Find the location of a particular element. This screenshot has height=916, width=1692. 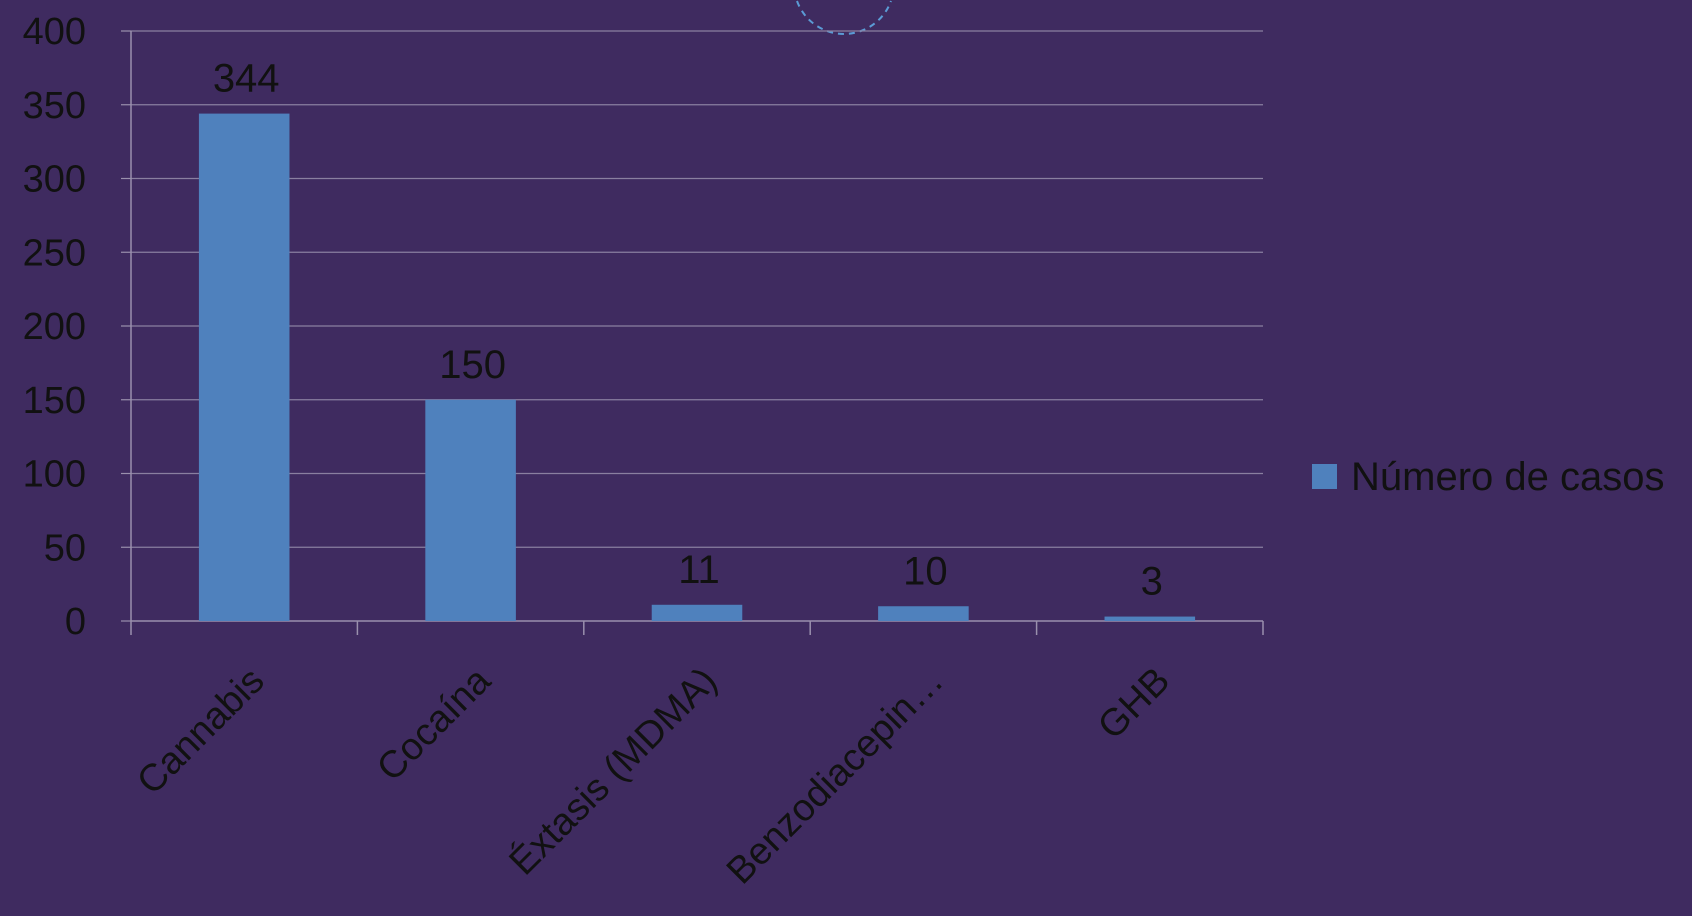

data-label: 344 is located at coordinates (246, 79).